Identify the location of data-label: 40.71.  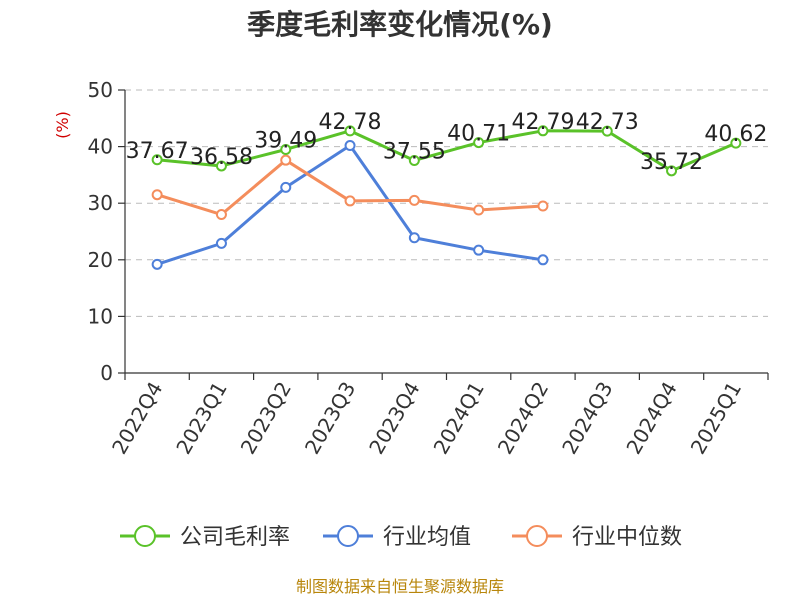
(478, 134).